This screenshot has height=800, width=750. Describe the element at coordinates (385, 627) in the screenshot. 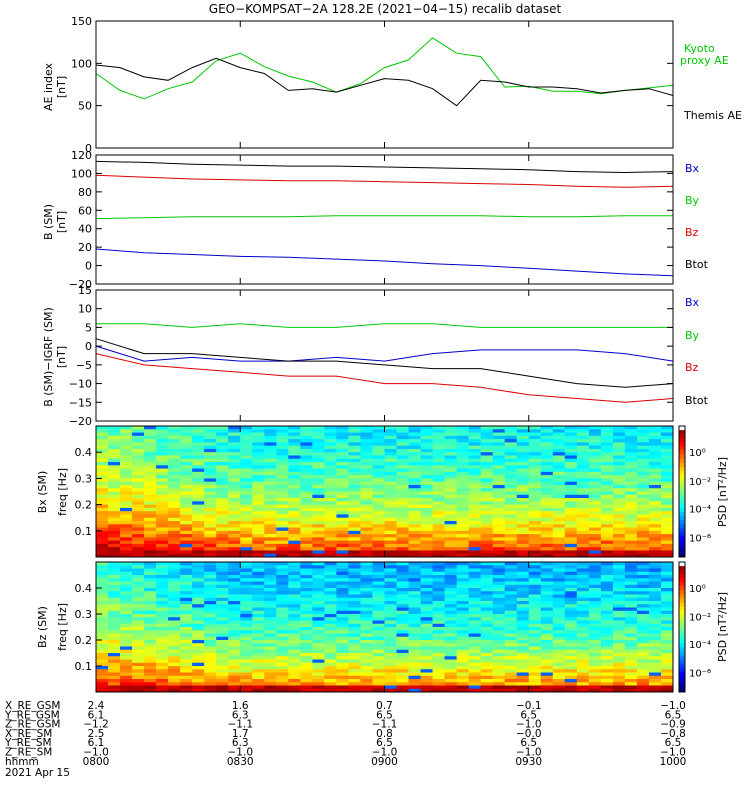

I see `spec-bz-cells` at that location.